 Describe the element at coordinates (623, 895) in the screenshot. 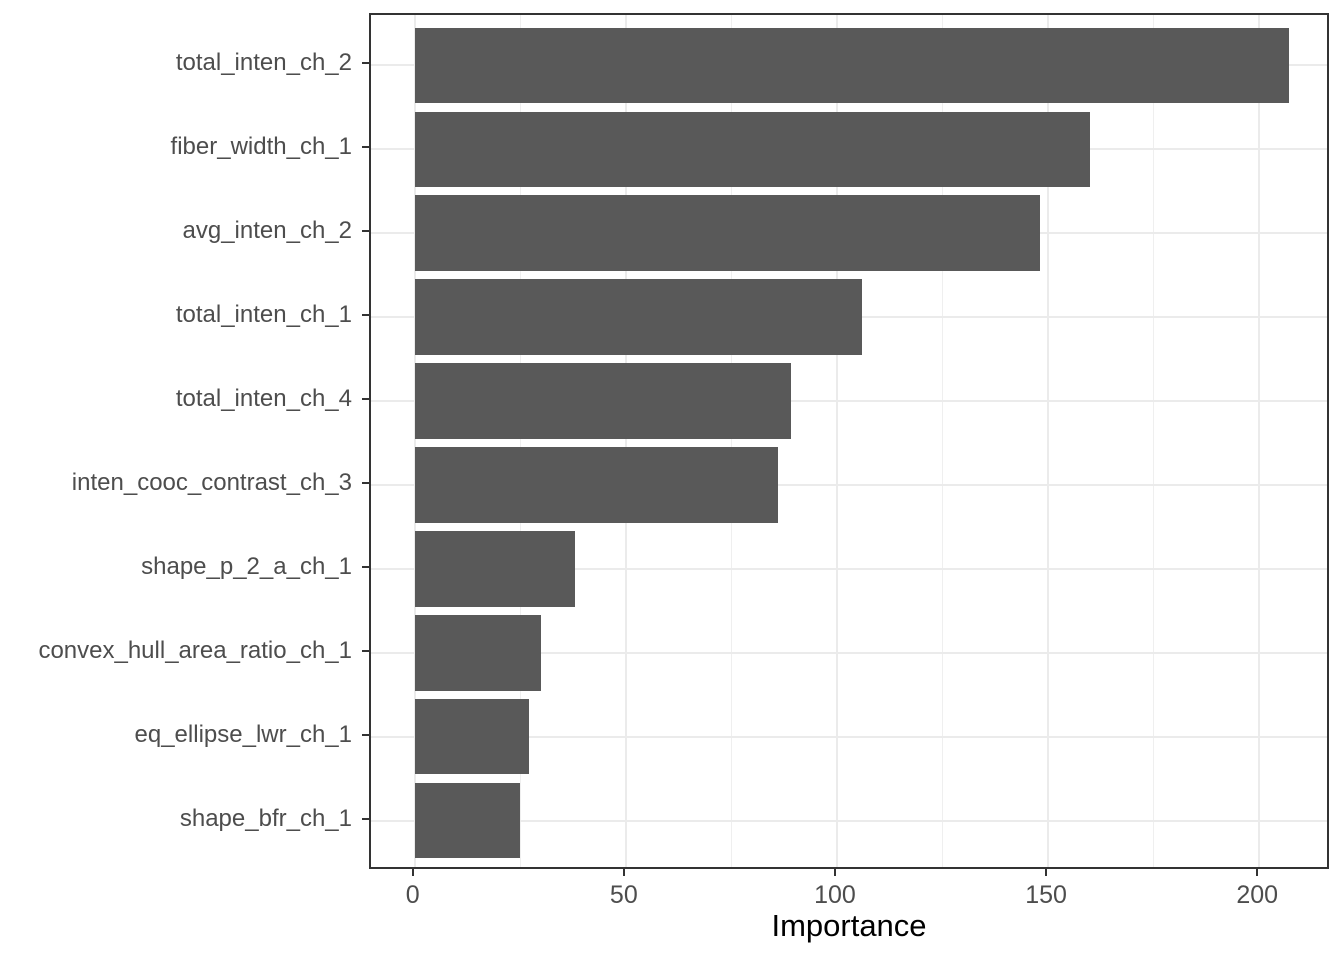

I see `x-tick-label: 50` at that location.